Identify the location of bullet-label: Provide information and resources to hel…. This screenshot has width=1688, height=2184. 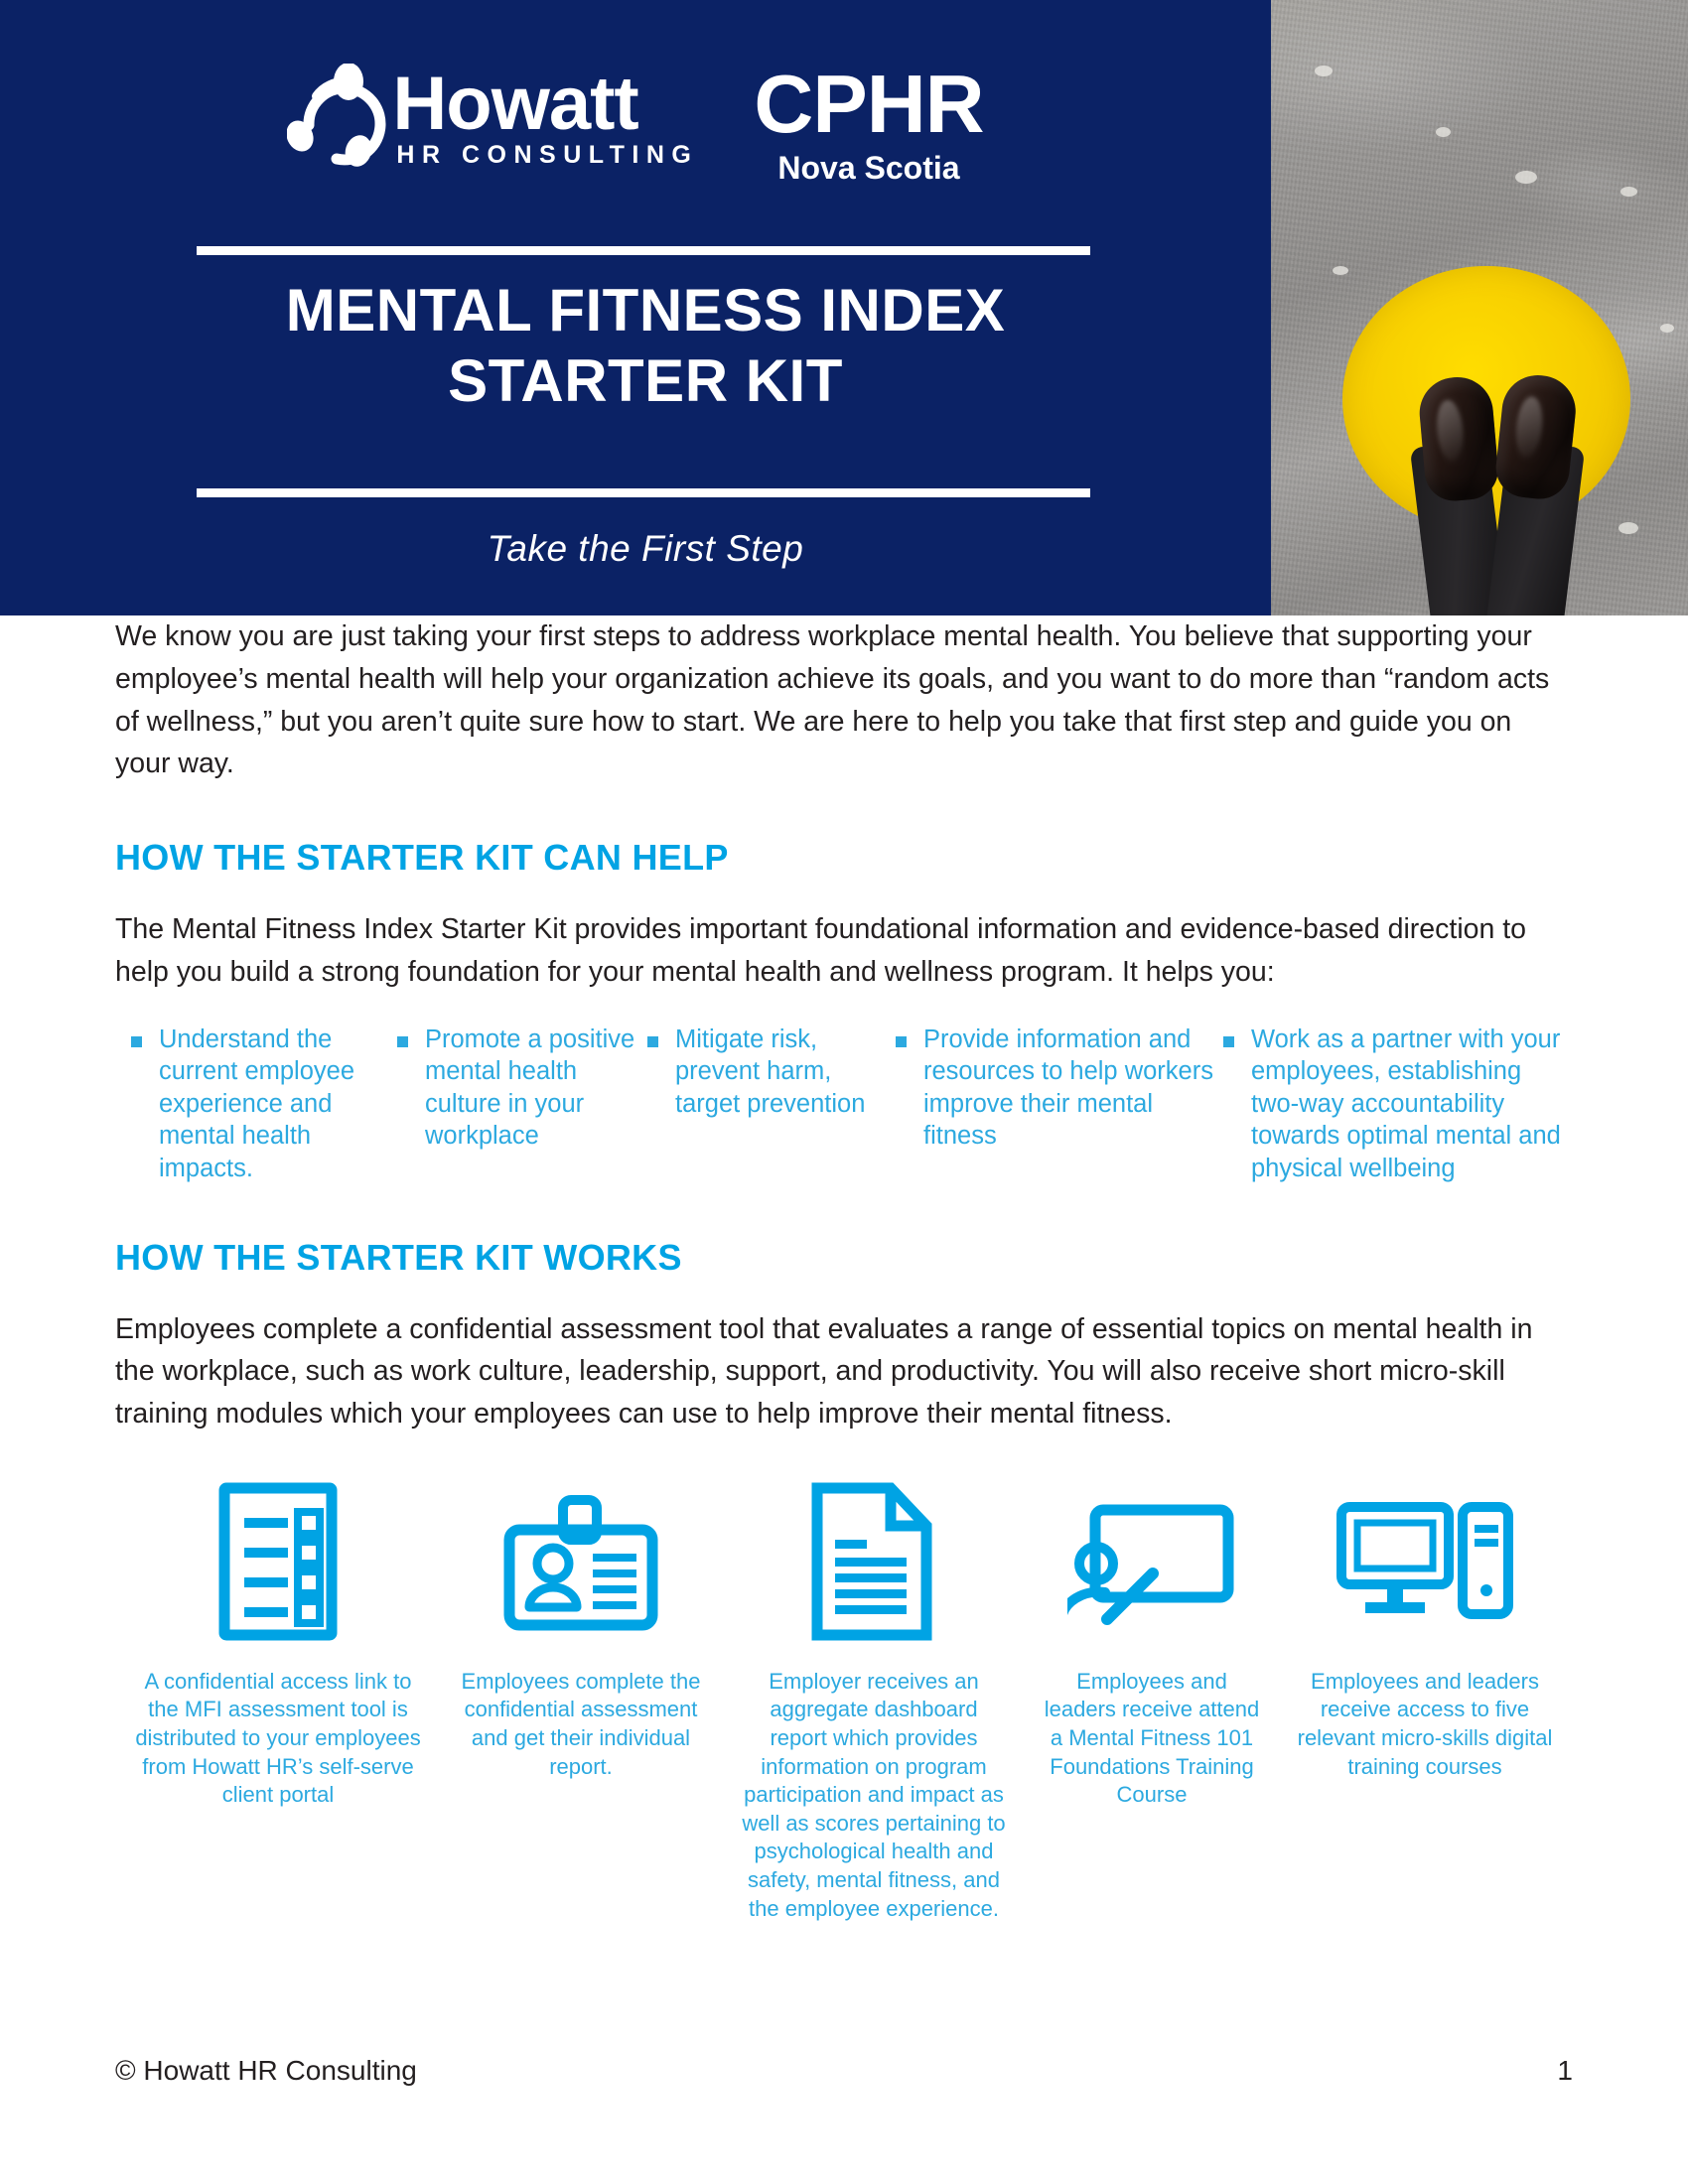
(1068, 1087).